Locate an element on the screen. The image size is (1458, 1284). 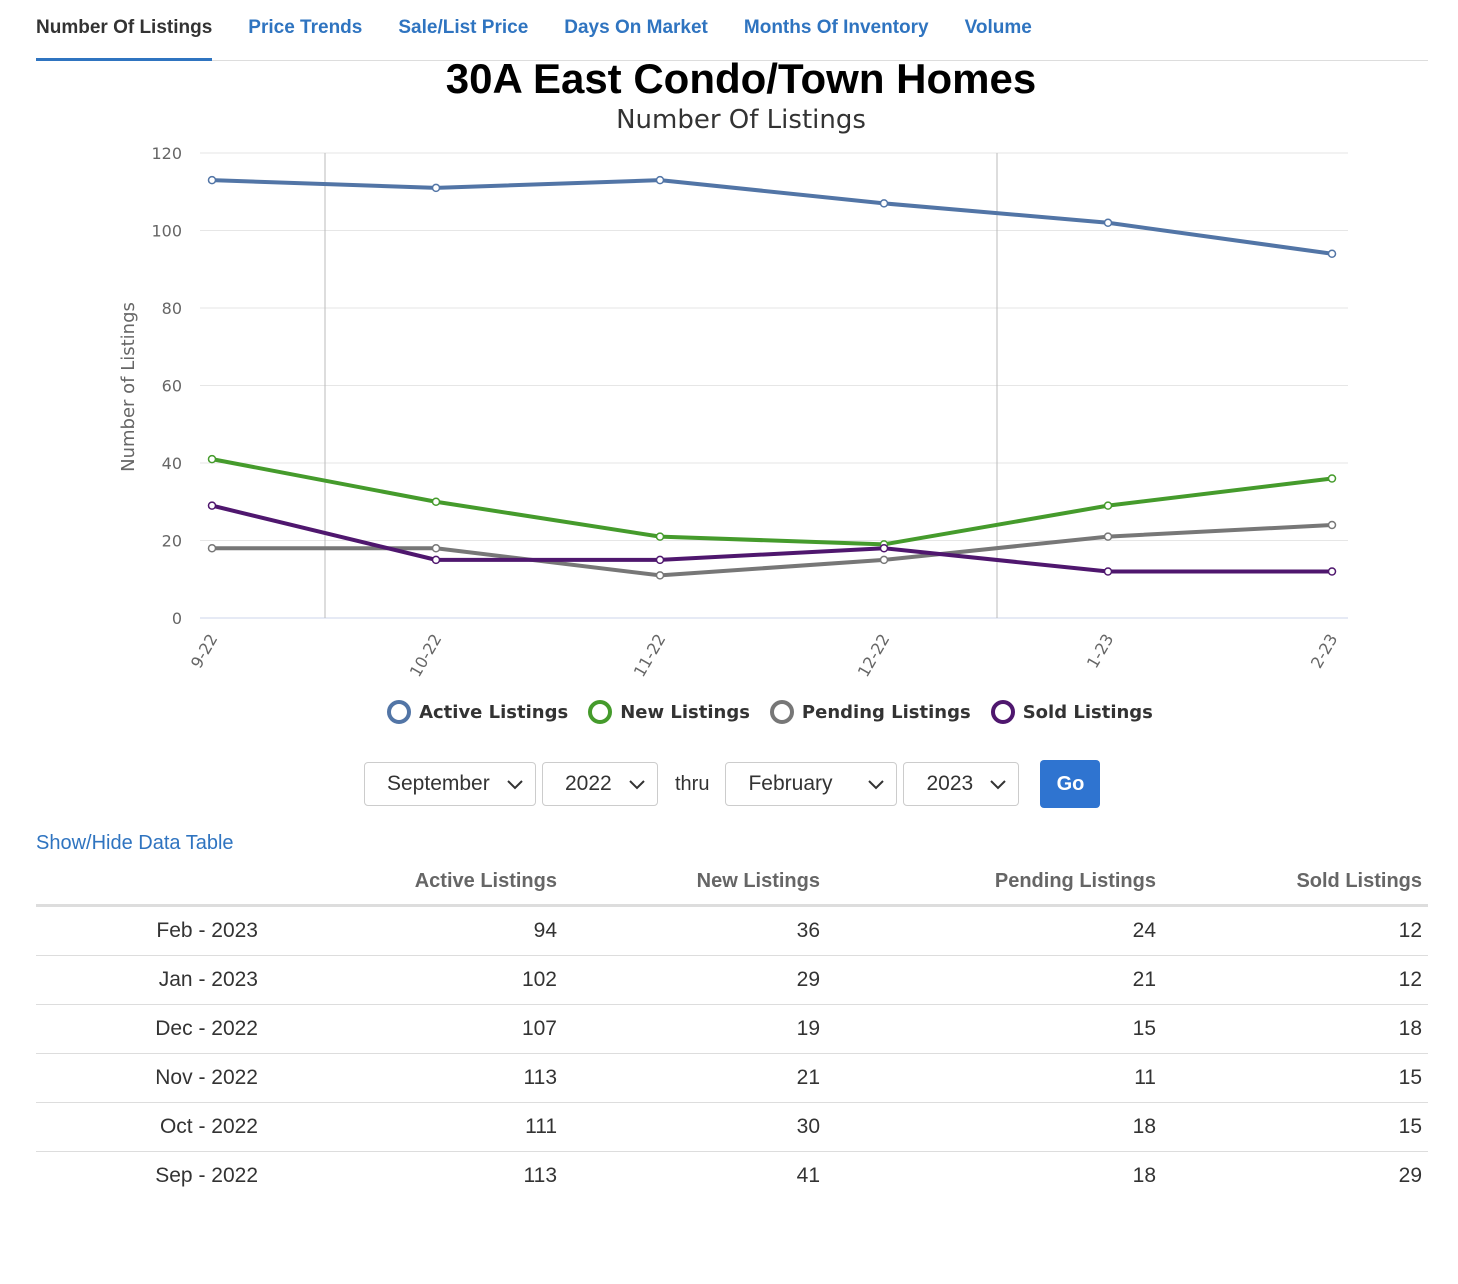
table-row: Nov - 2022 113 21 11 15 is located at coordinates (732, 1078).